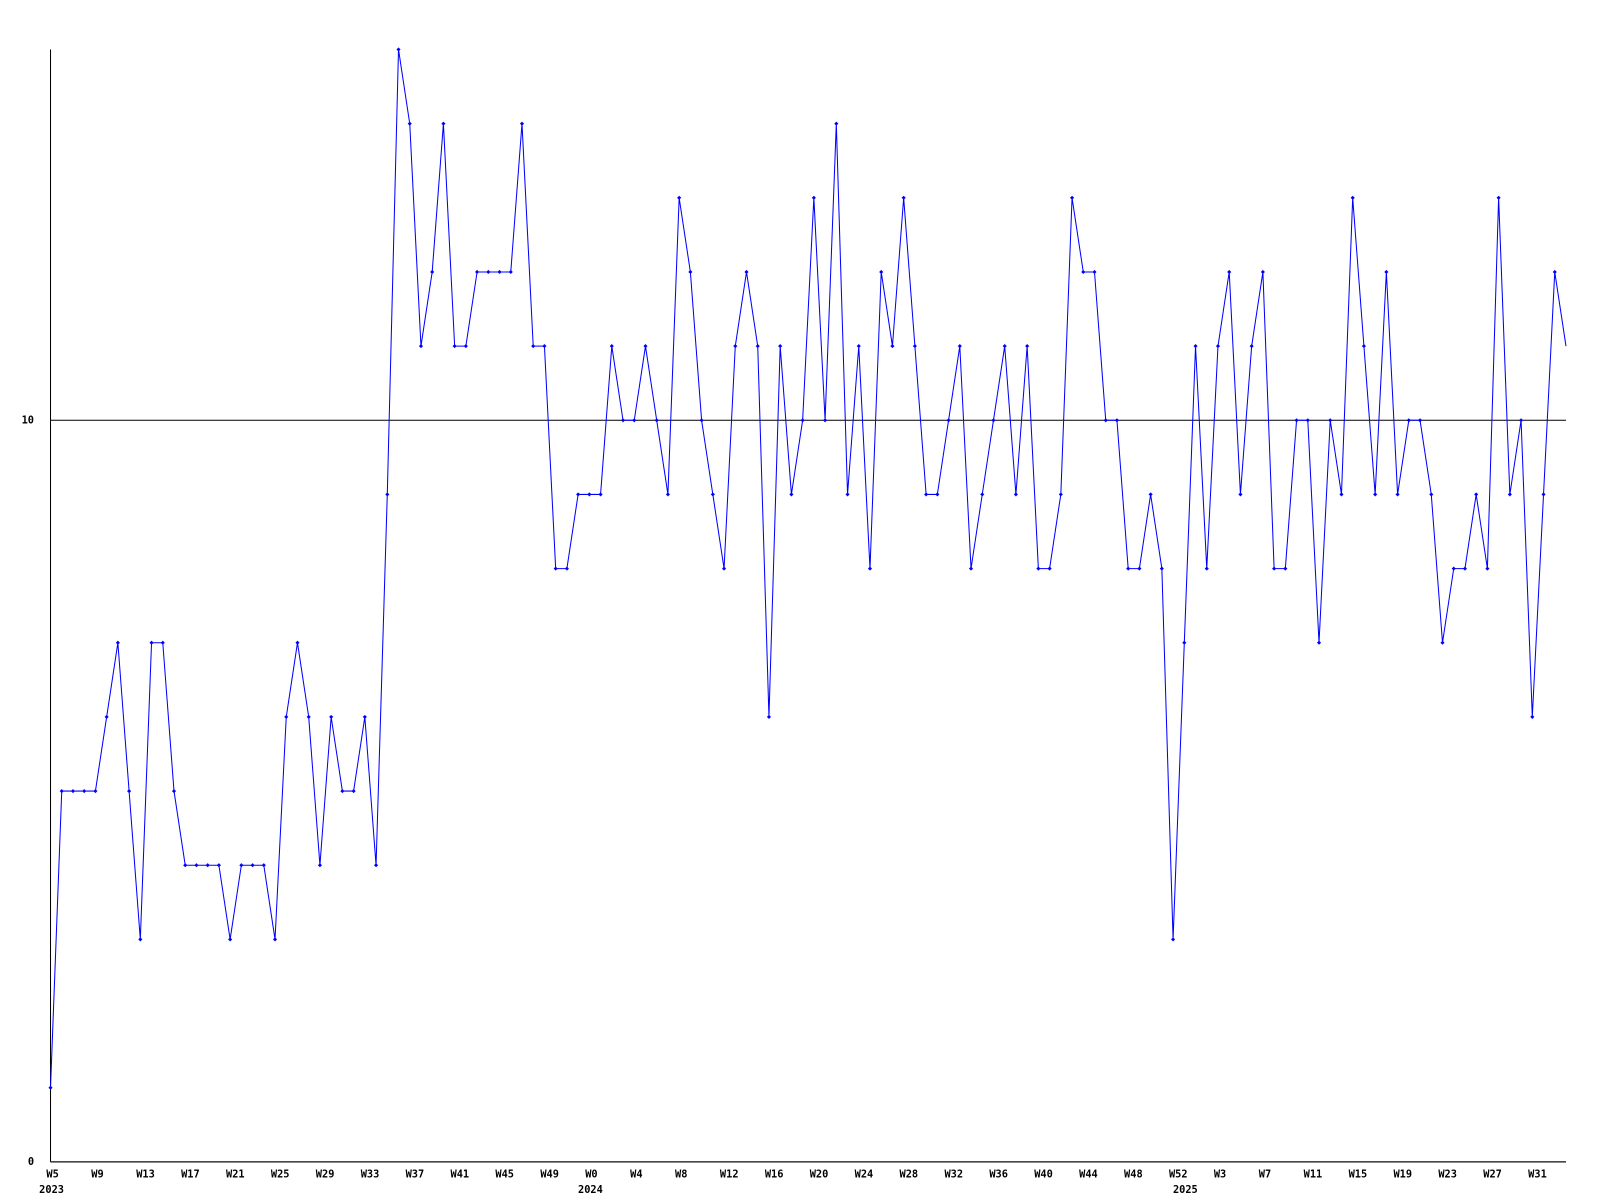 This screenshot has width=1600, height=1200. I want to click on x-tick-label: W49, so click(549, 1174).